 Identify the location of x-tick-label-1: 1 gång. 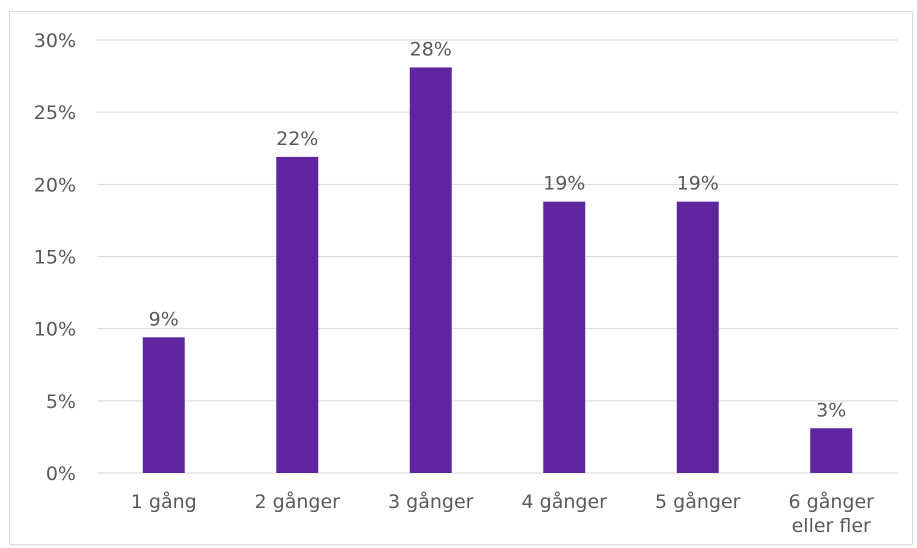
(164, 501).